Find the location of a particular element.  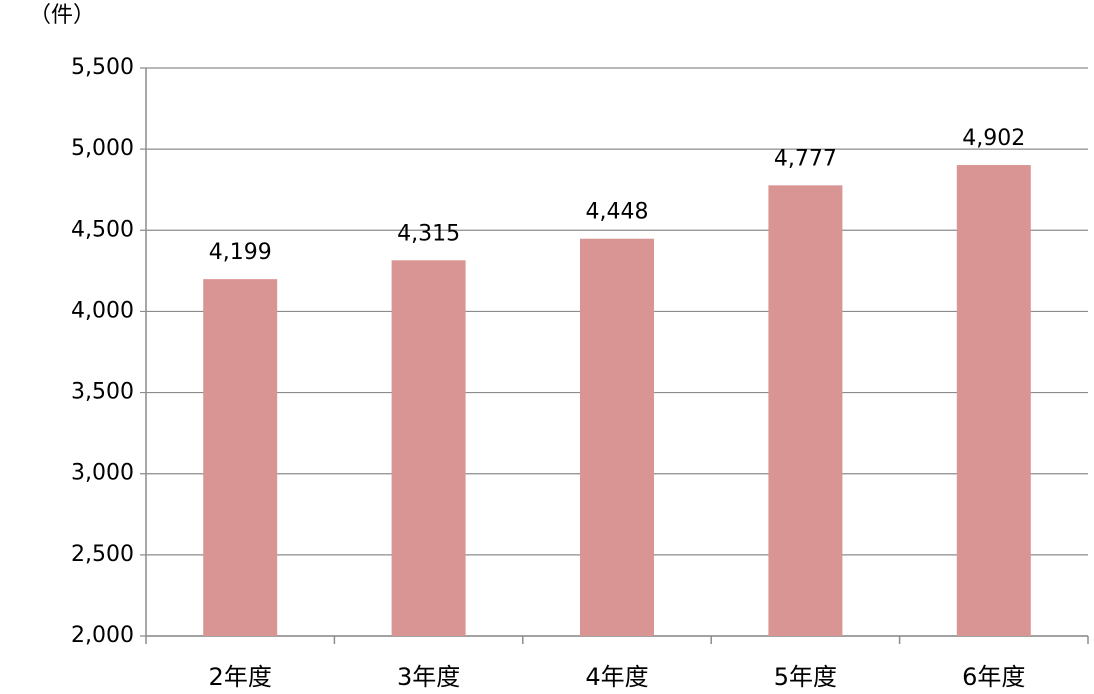

data-label: 4,777 is located at coordinates (805, 158).